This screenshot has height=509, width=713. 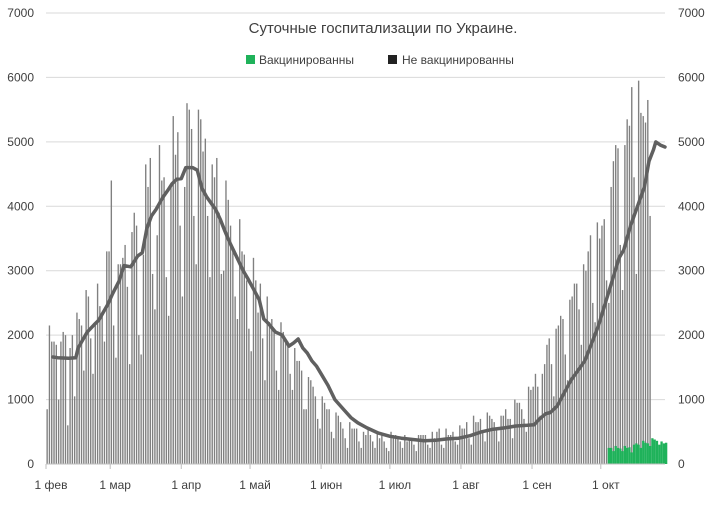 What do you see at coordinates (20, 13) in the screenshot?
I see `y-tick-label-left: 7000` at bounding box center [20, 13].